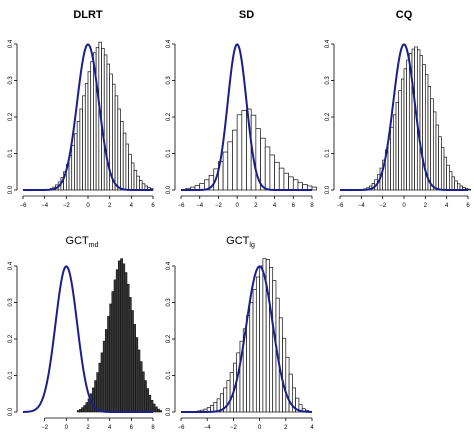 Image resolution: width=474 pixels, height=442 pixels. I want to click on panel-2: SD 0.0 0.1 0.2 0.3 0.4 −6 −4 −2 0 2 4 6 8, so click(242, 109).